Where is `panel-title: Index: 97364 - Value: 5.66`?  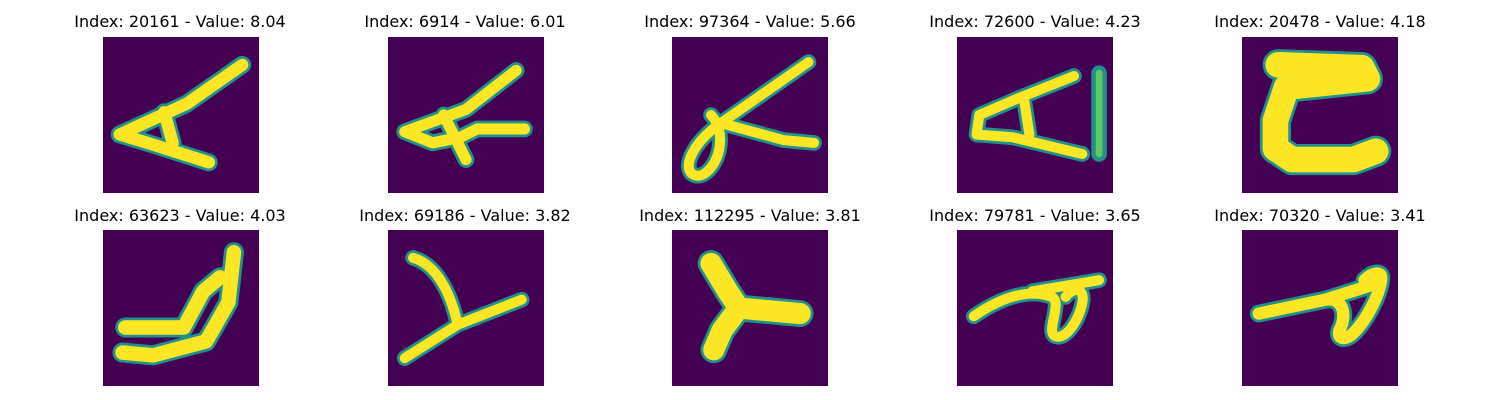
panel-title: Index: 97364 - Value: 5.66 is located at coordinates (750, 21).